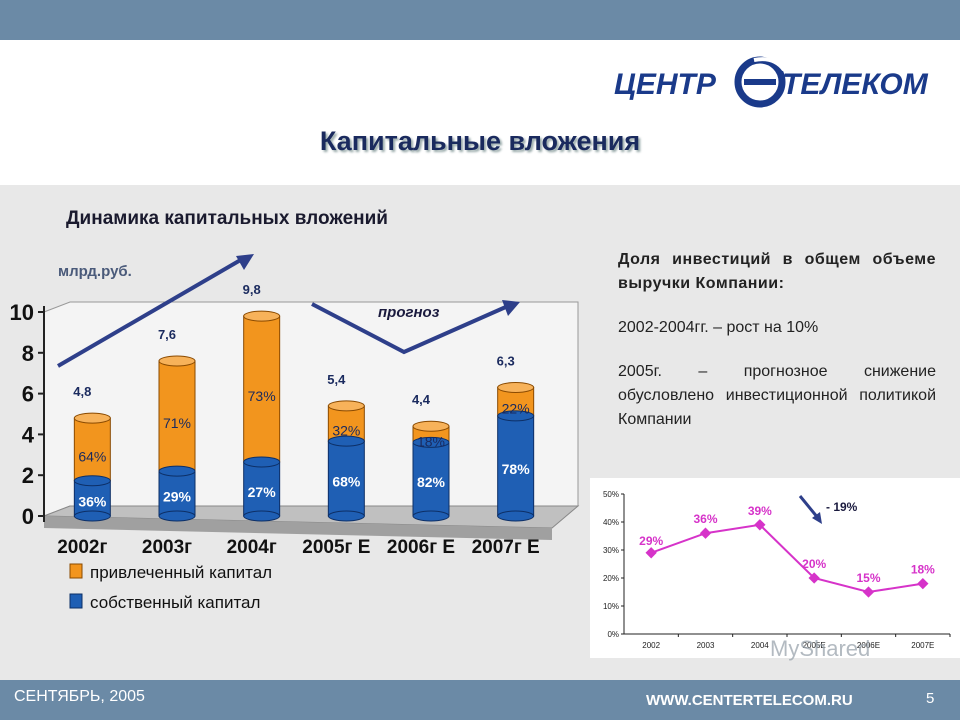 This screenshot has width=960, height=720. I want to click on bar-own-pct-label: 29%, so click(177, 497).